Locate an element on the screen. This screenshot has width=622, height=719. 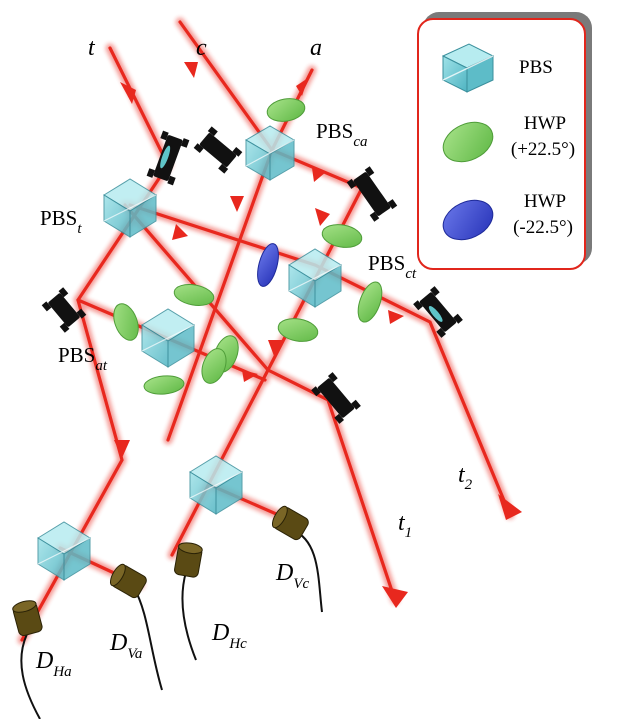
hwp-minus-legend-icon is located at coordinates (468, 220).